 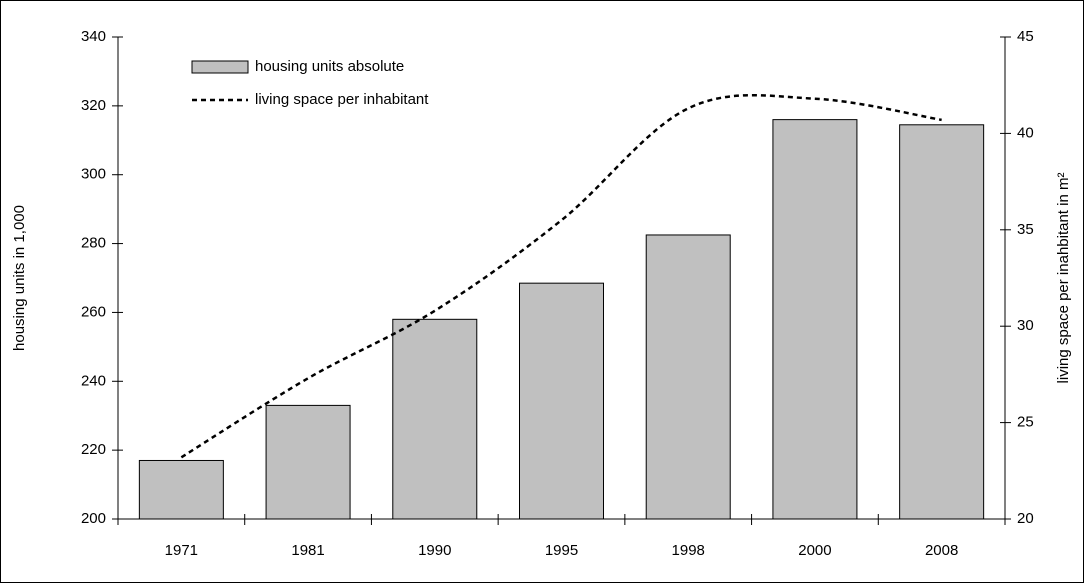 What do you see at coordinates (93, 449) in the screenshot?
I see `y-tick-label: 220` at bounding box center [93, 449].